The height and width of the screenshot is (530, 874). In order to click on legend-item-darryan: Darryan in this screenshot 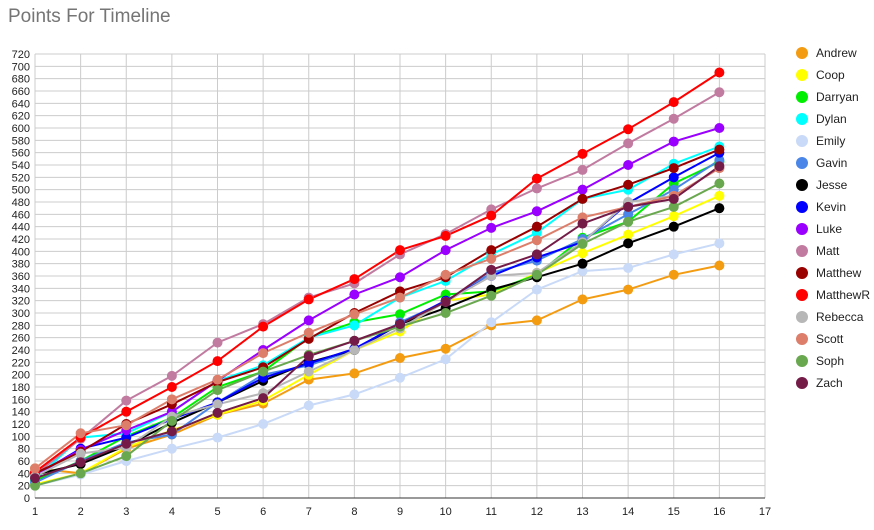, I will do `click(827, 97)`.